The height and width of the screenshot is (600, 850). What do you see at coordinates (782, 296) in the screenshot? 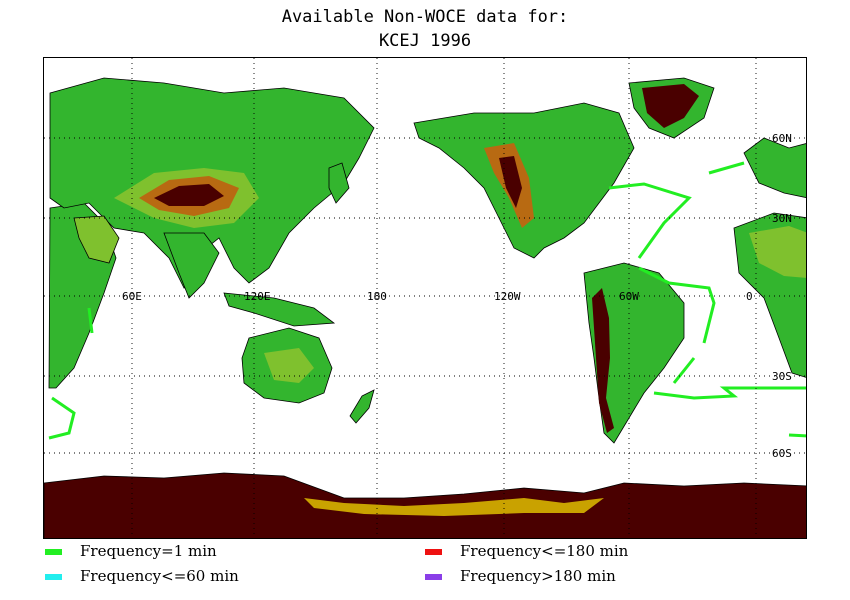
I see `latitude-labels: 60N 30N 30S 60S` at bounding box center [782, 296].